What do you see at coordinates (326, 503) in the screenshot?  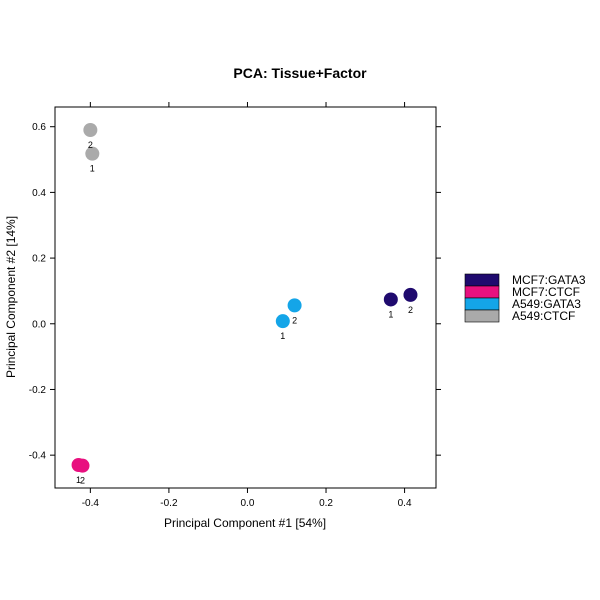 I see `x-tick-label: 0.2` at bounding box center [326, 503].